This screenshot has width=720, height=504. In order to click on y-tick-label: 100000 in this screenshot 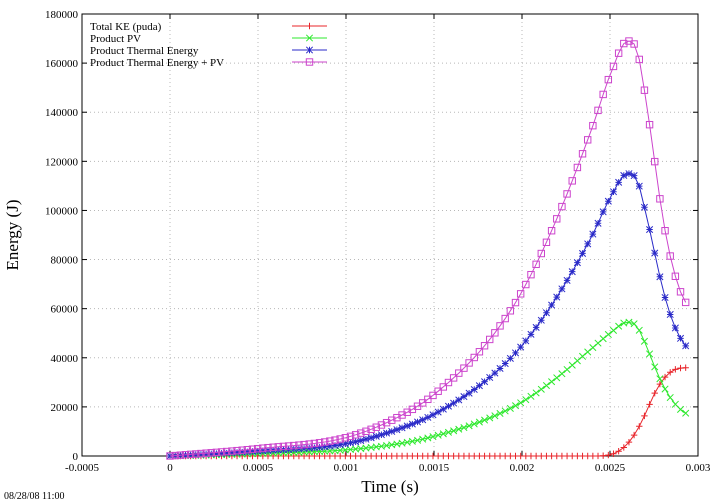, I will do `click(62, 211)`.